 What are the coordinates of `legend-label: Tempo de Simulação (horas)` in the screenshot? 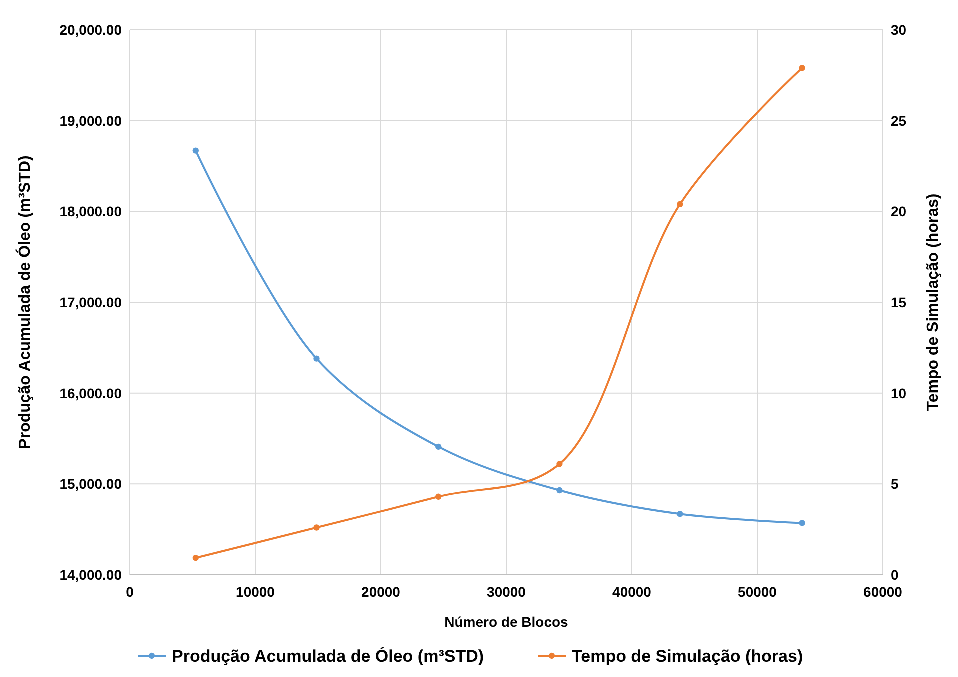 It's located at (688, 656).